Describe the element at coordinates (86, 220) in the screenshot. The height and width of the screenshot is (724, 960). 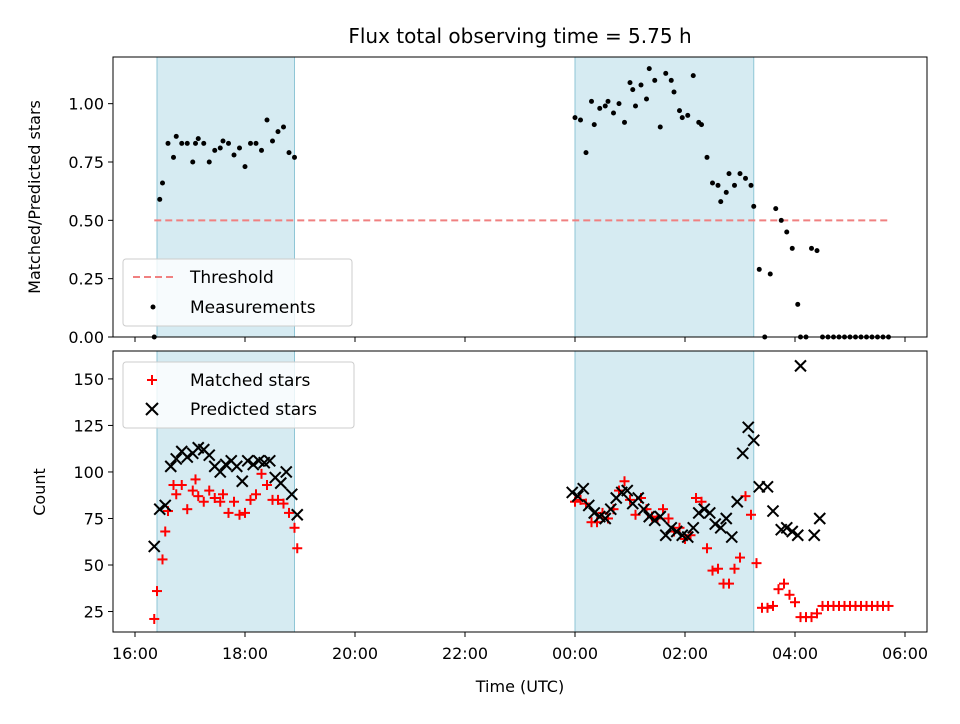
I see `y-tick-label: 0.50` at that location.